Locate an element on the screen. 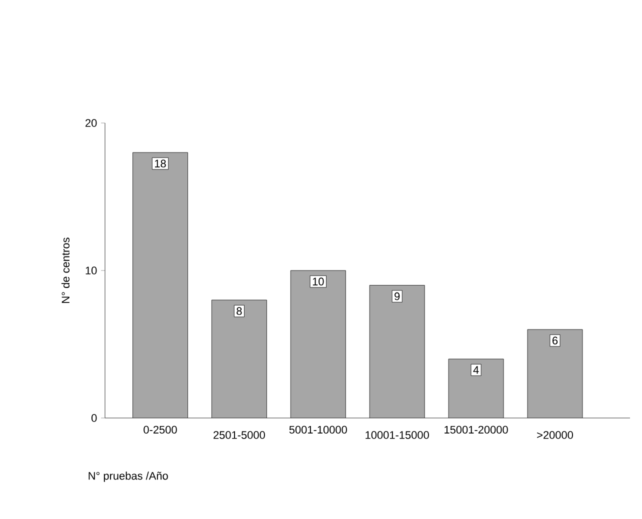  data-label: 8 is located at coordinates (239, 311).